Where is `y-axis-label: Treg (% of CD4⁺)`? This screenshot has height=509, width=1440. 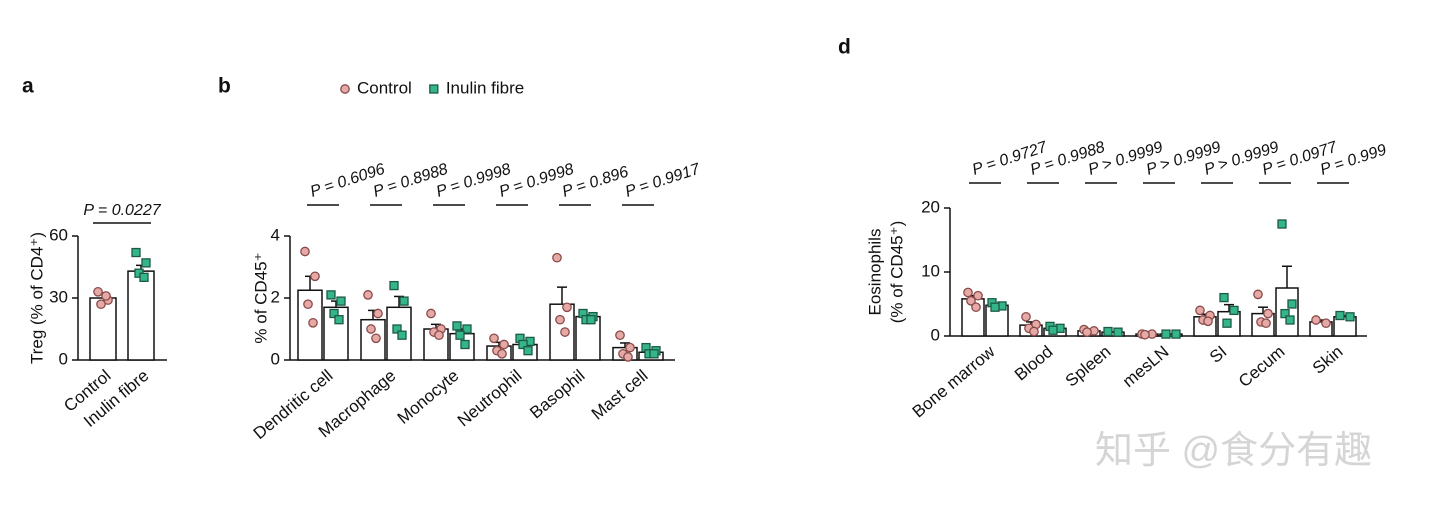
y-axis-label: Treg (% of CD4⁺) is located at coordinates (36, 298).